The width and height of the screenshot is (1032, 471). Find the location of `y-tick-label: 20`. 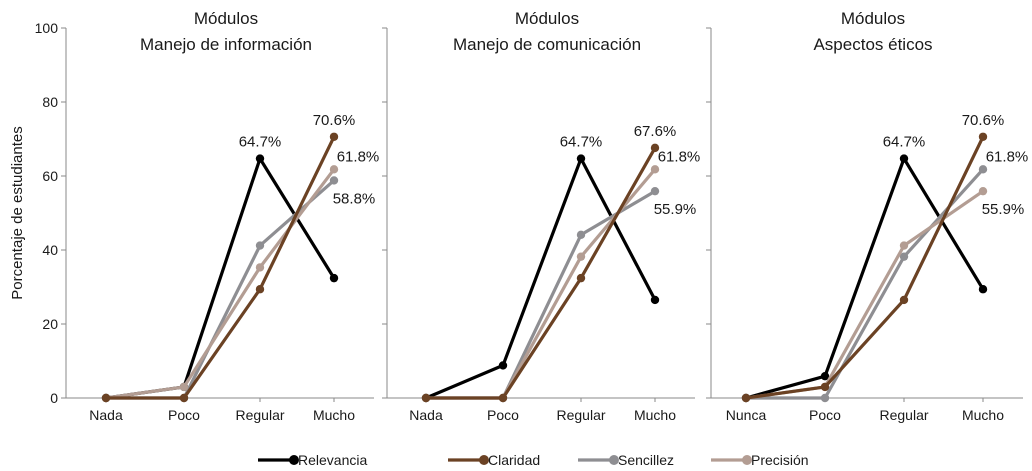

y-tick-label: 20 is located at coordinates (50, 324).